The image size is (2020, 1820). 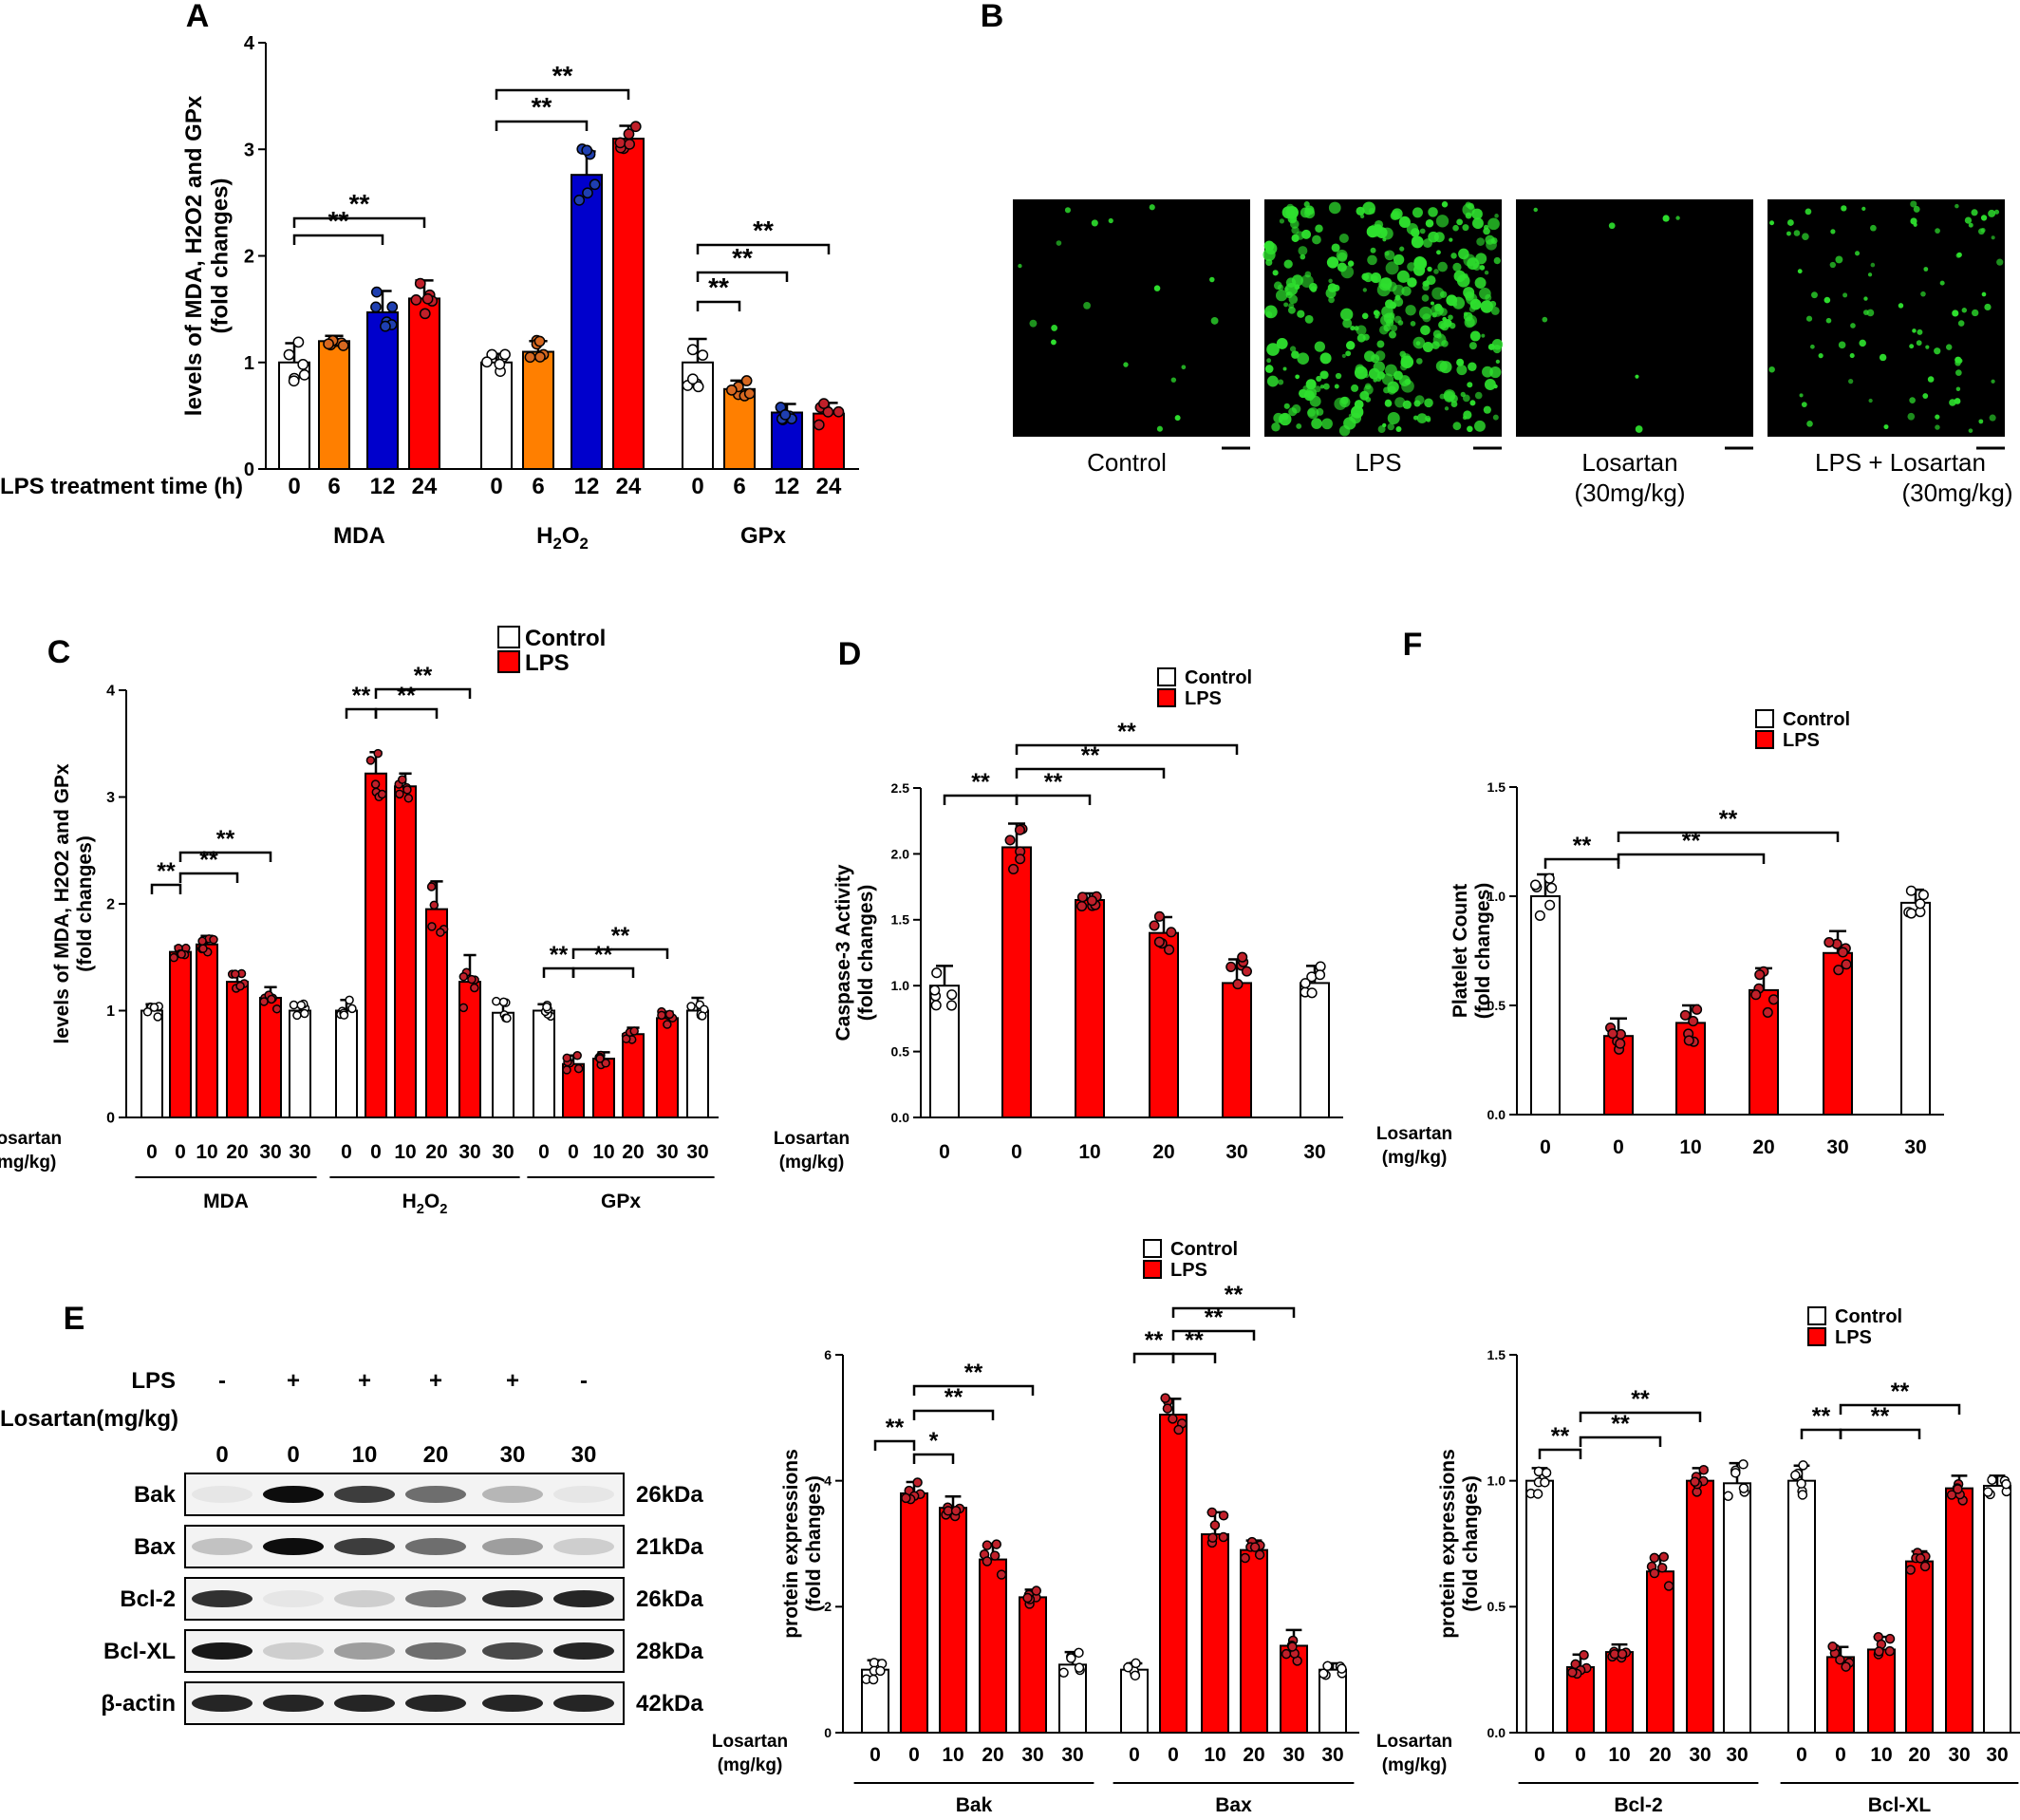 I want to click on x-tick-label: 10, so click(x=1089, y=1152).